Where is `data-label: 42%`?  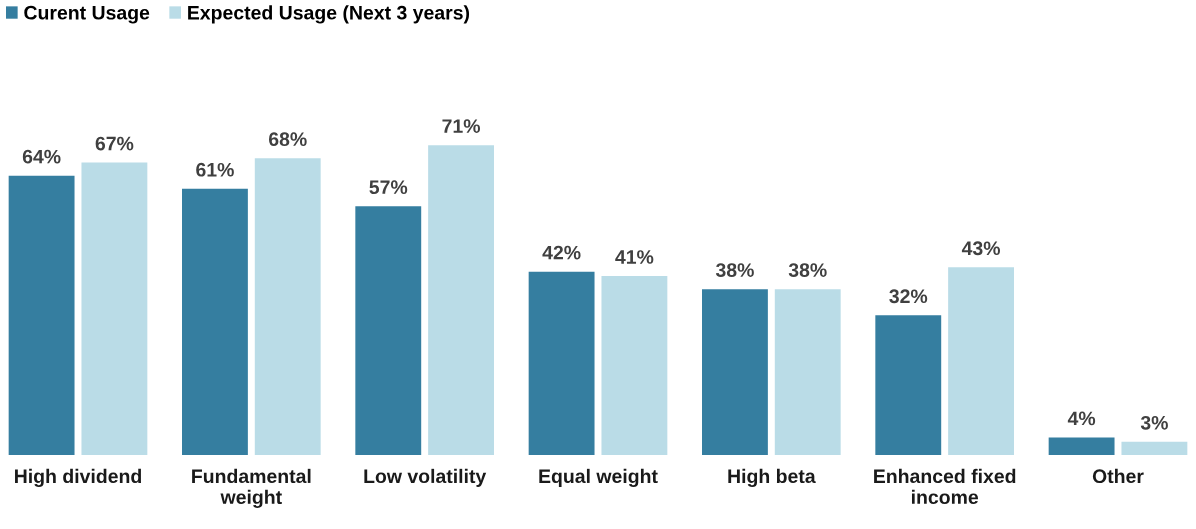 data-label: 42% is located at coordinates (561, 252).